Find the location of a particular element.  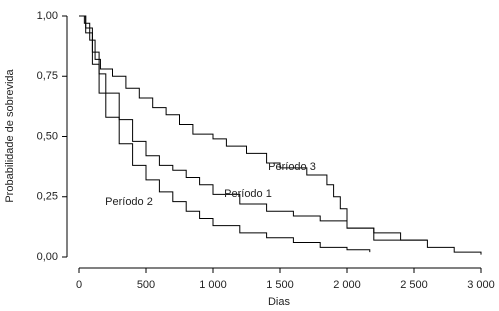

x-tick-label: 3 000 is located at coordinates (481, 285).